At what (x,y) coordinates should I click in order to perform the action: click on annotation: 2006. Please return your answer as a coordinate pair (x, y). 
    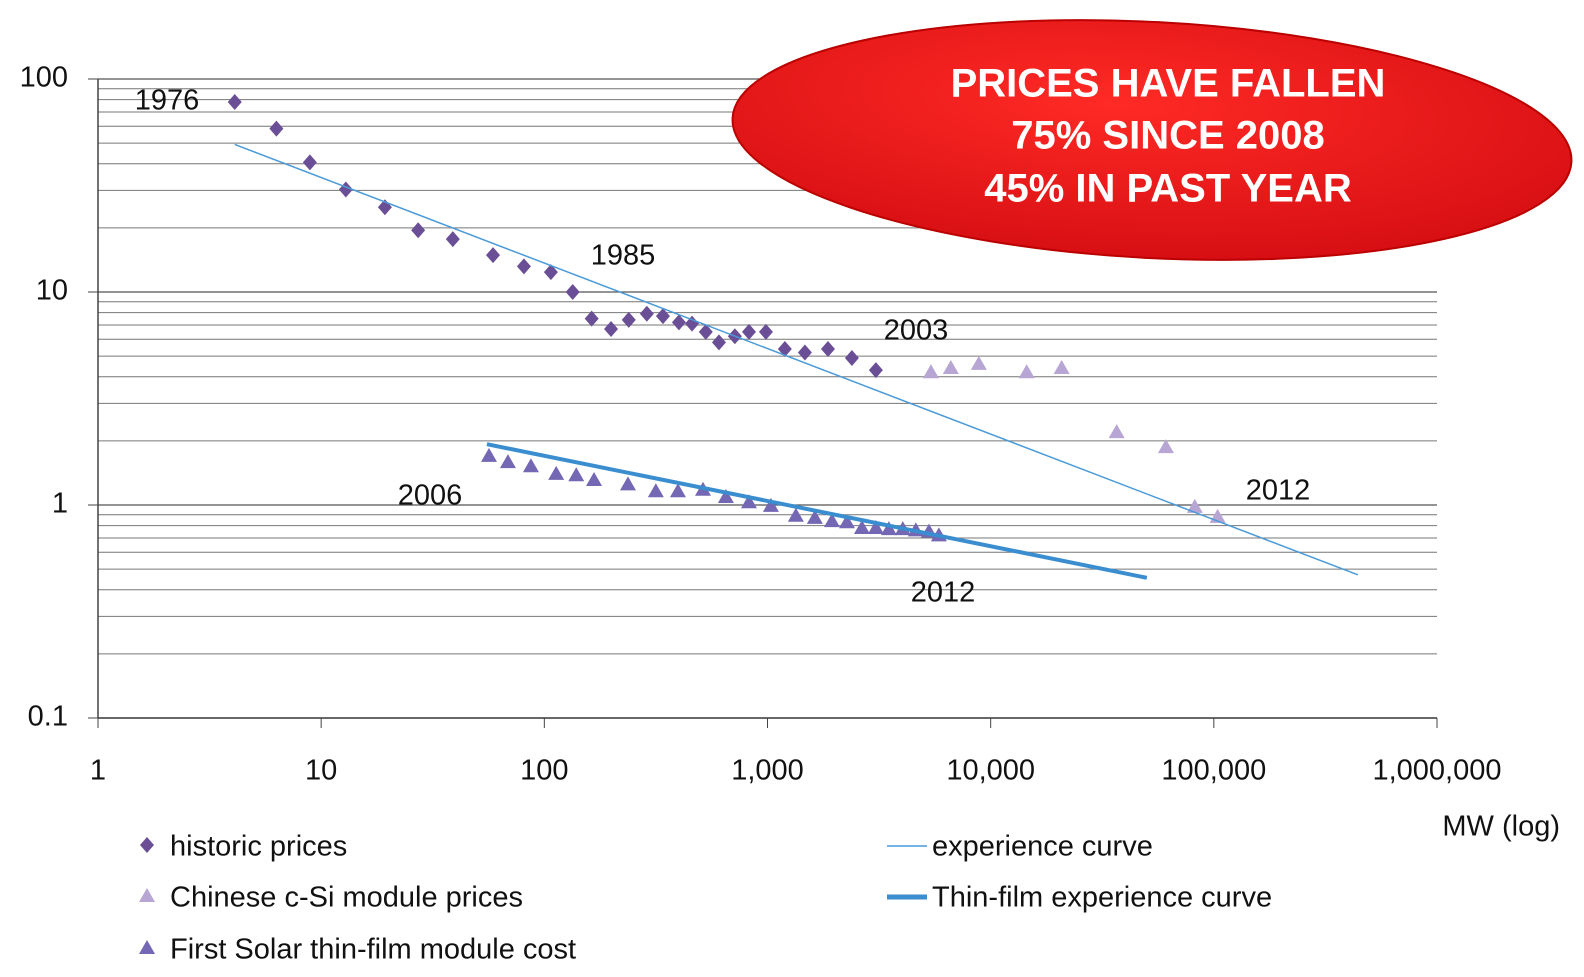
    Looking at the image, I should click on (430, 496).